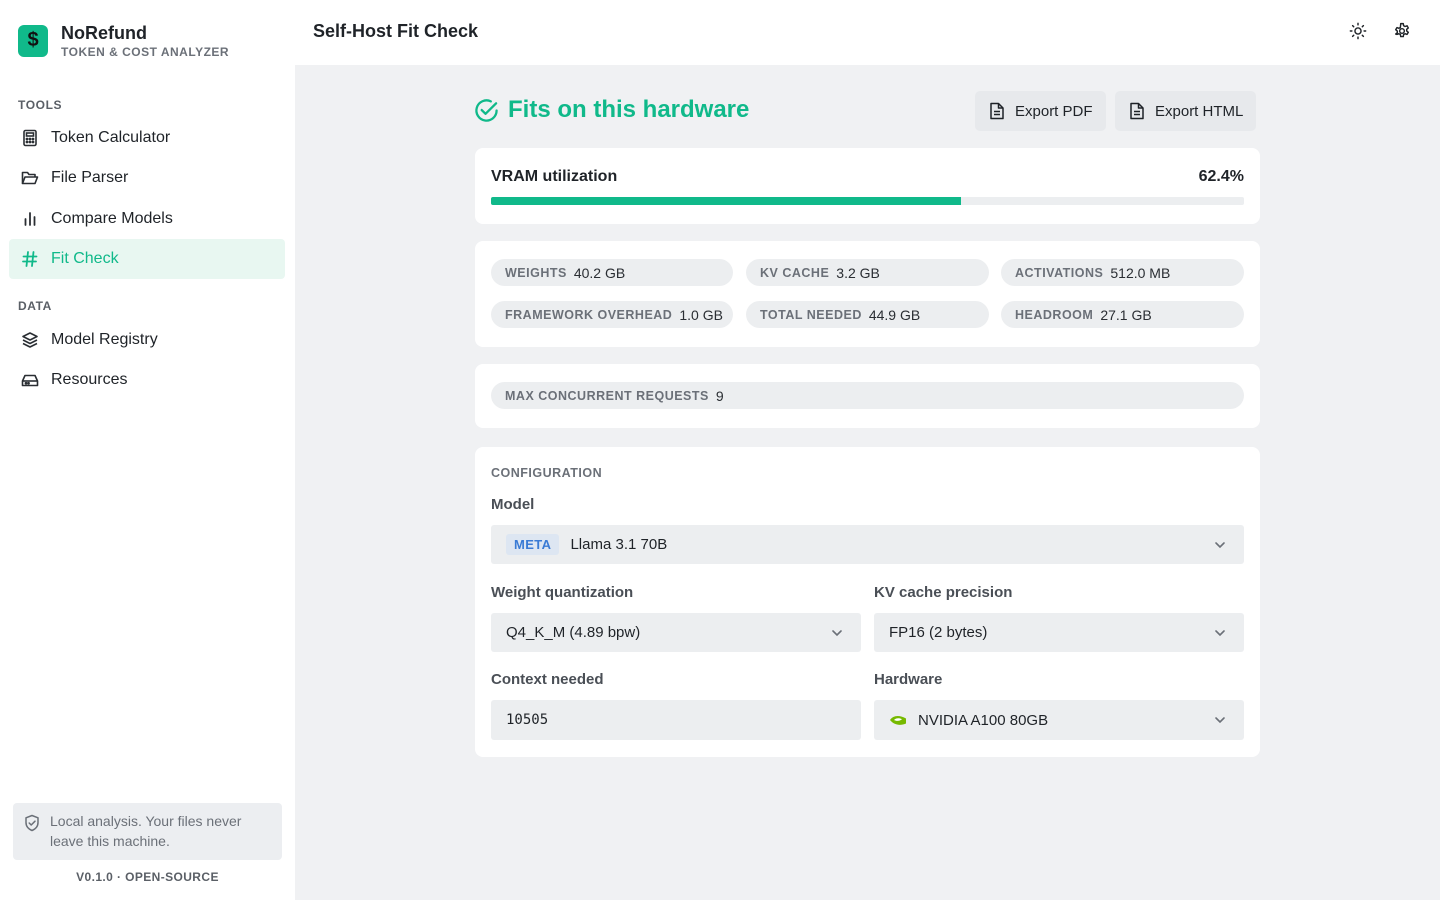 The image size is (1440, 900). Describe the element at coordinates (396, 31) in the screenshot. I see `page-title: Self-Host Fit Check` at that location.